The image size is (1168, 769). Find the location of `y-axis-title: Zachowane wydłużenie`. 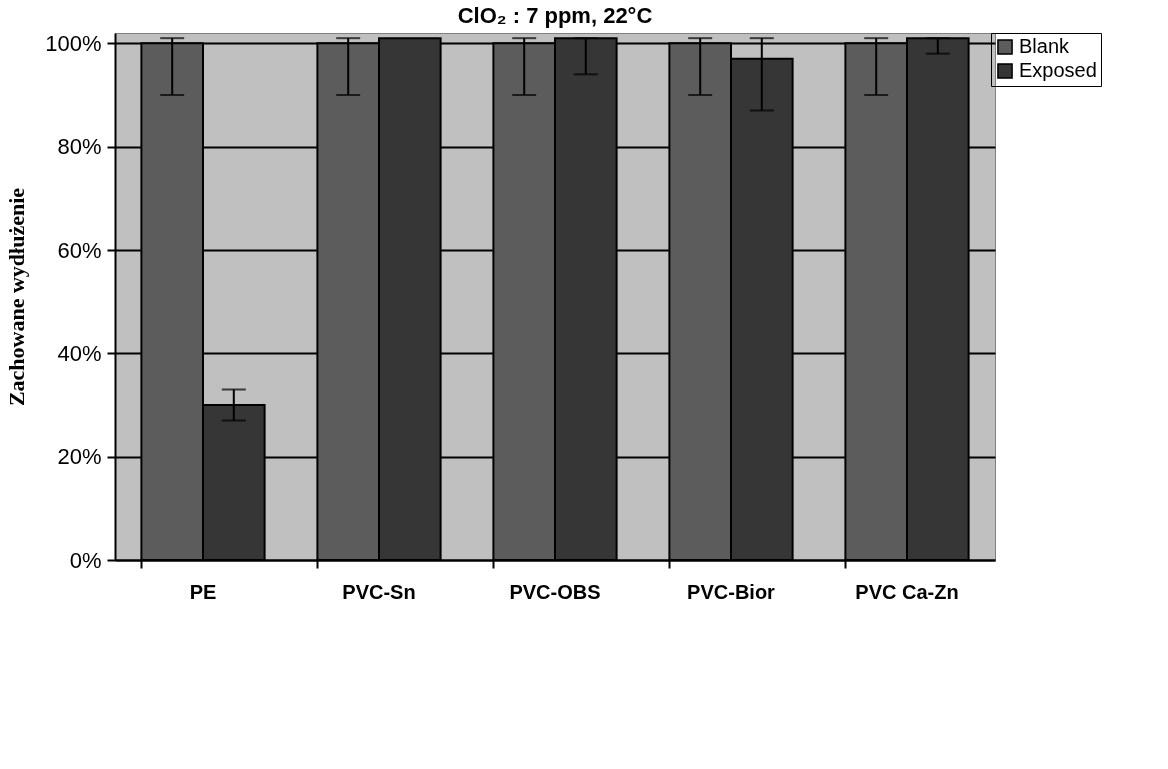

y-axis-title: Zachowane wydłużenie is located at coordinates (17, 297).